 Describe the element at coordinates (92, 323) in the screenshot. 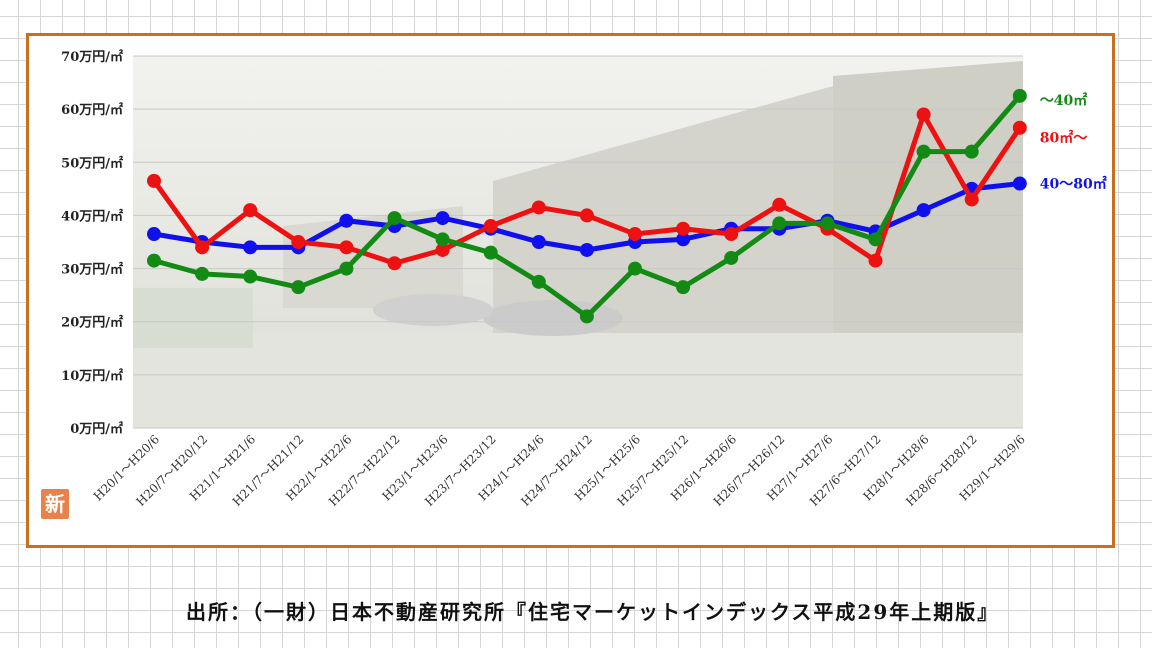

I see `y-tick-label: 20万円/㎡` at that location.